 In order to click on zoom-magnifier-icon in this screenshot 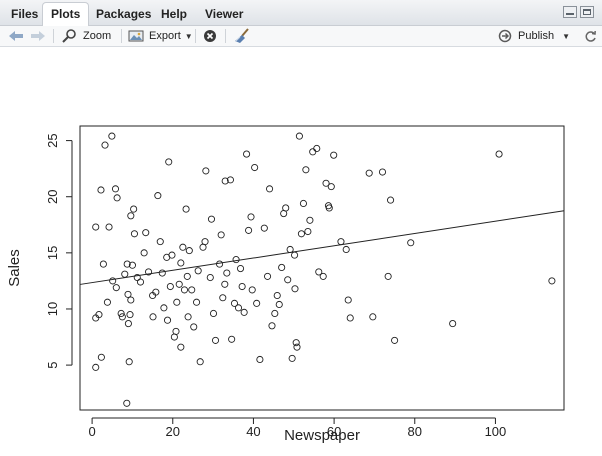, I will do `click(69, 36)`.